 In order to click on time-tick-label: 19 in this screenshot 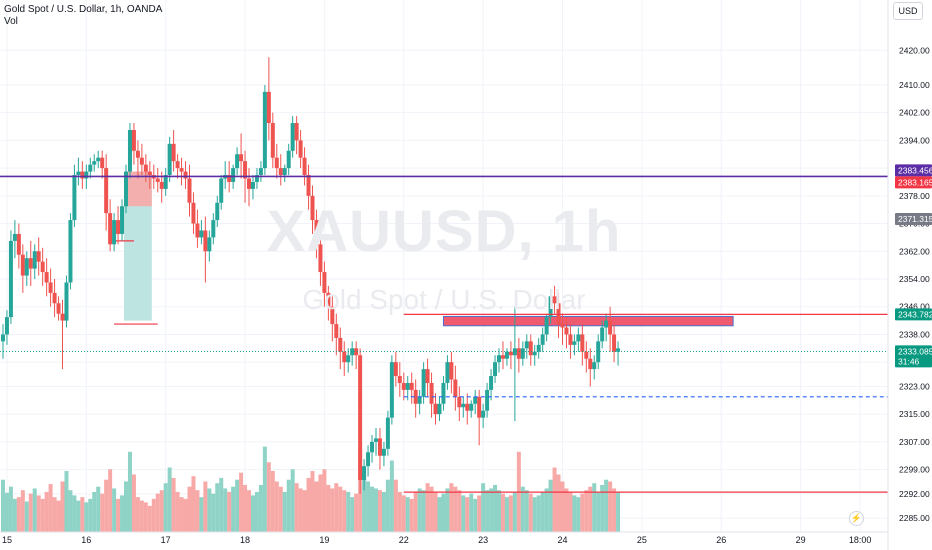, I will do `click(324, 540)`.